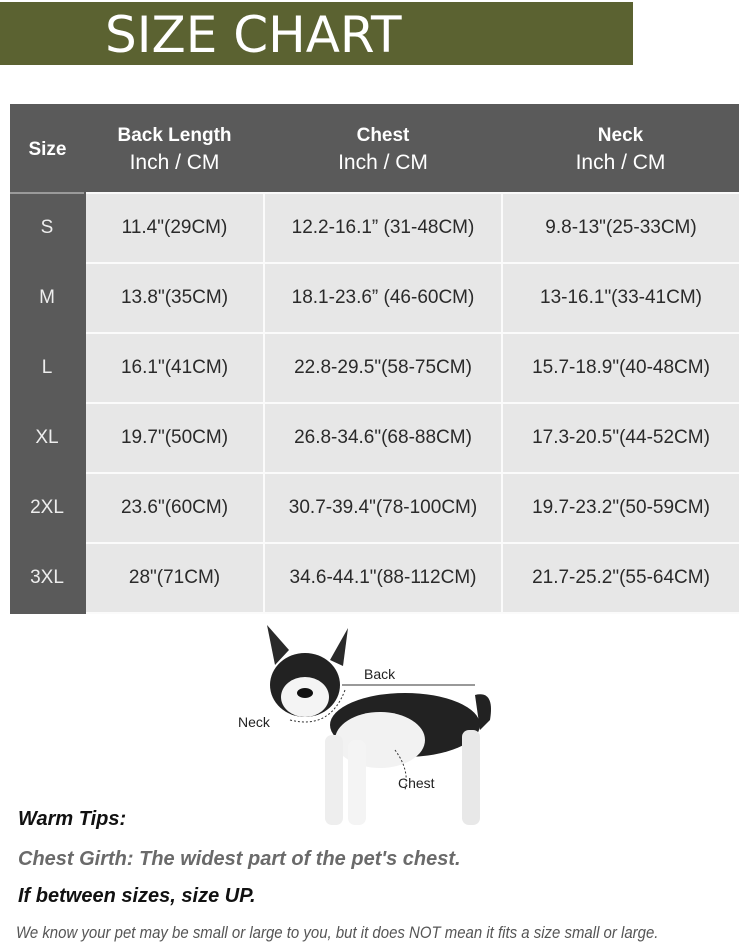 Image resolution: width=743 pixels, height=948 pixels. Describe the element at coordinates (253, 35) in the screenshot. I see `page-title: SIZE CHART` at that location.